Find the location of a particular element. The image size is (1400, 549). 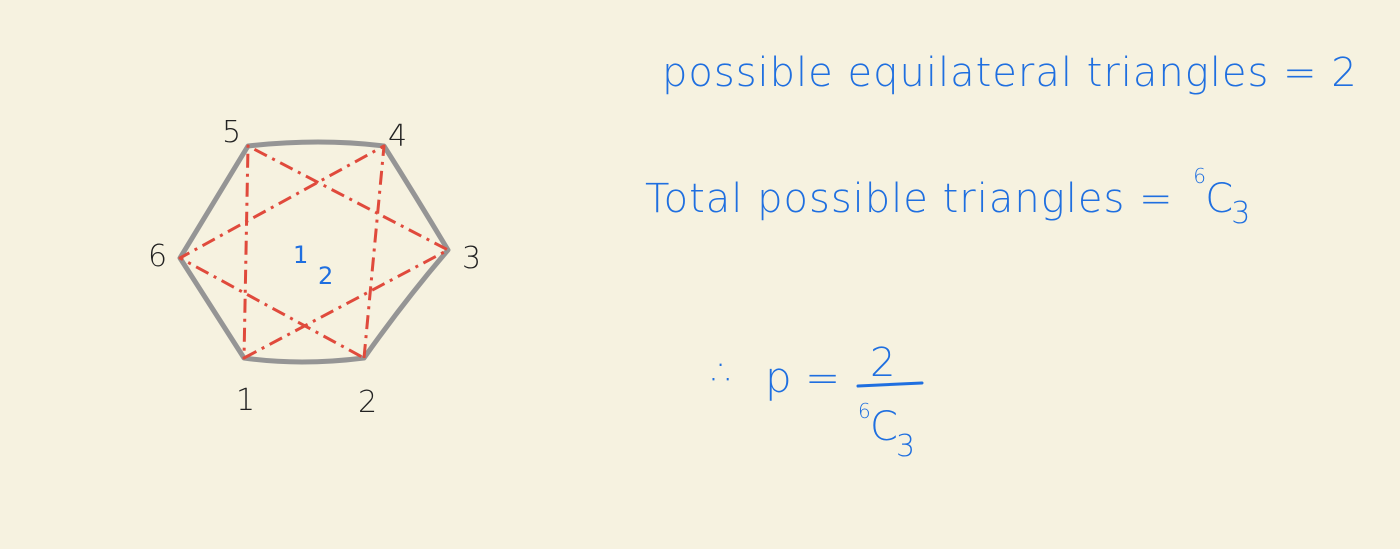

combination-expression: 6 C 3 is located at coordinates (1222, 197).